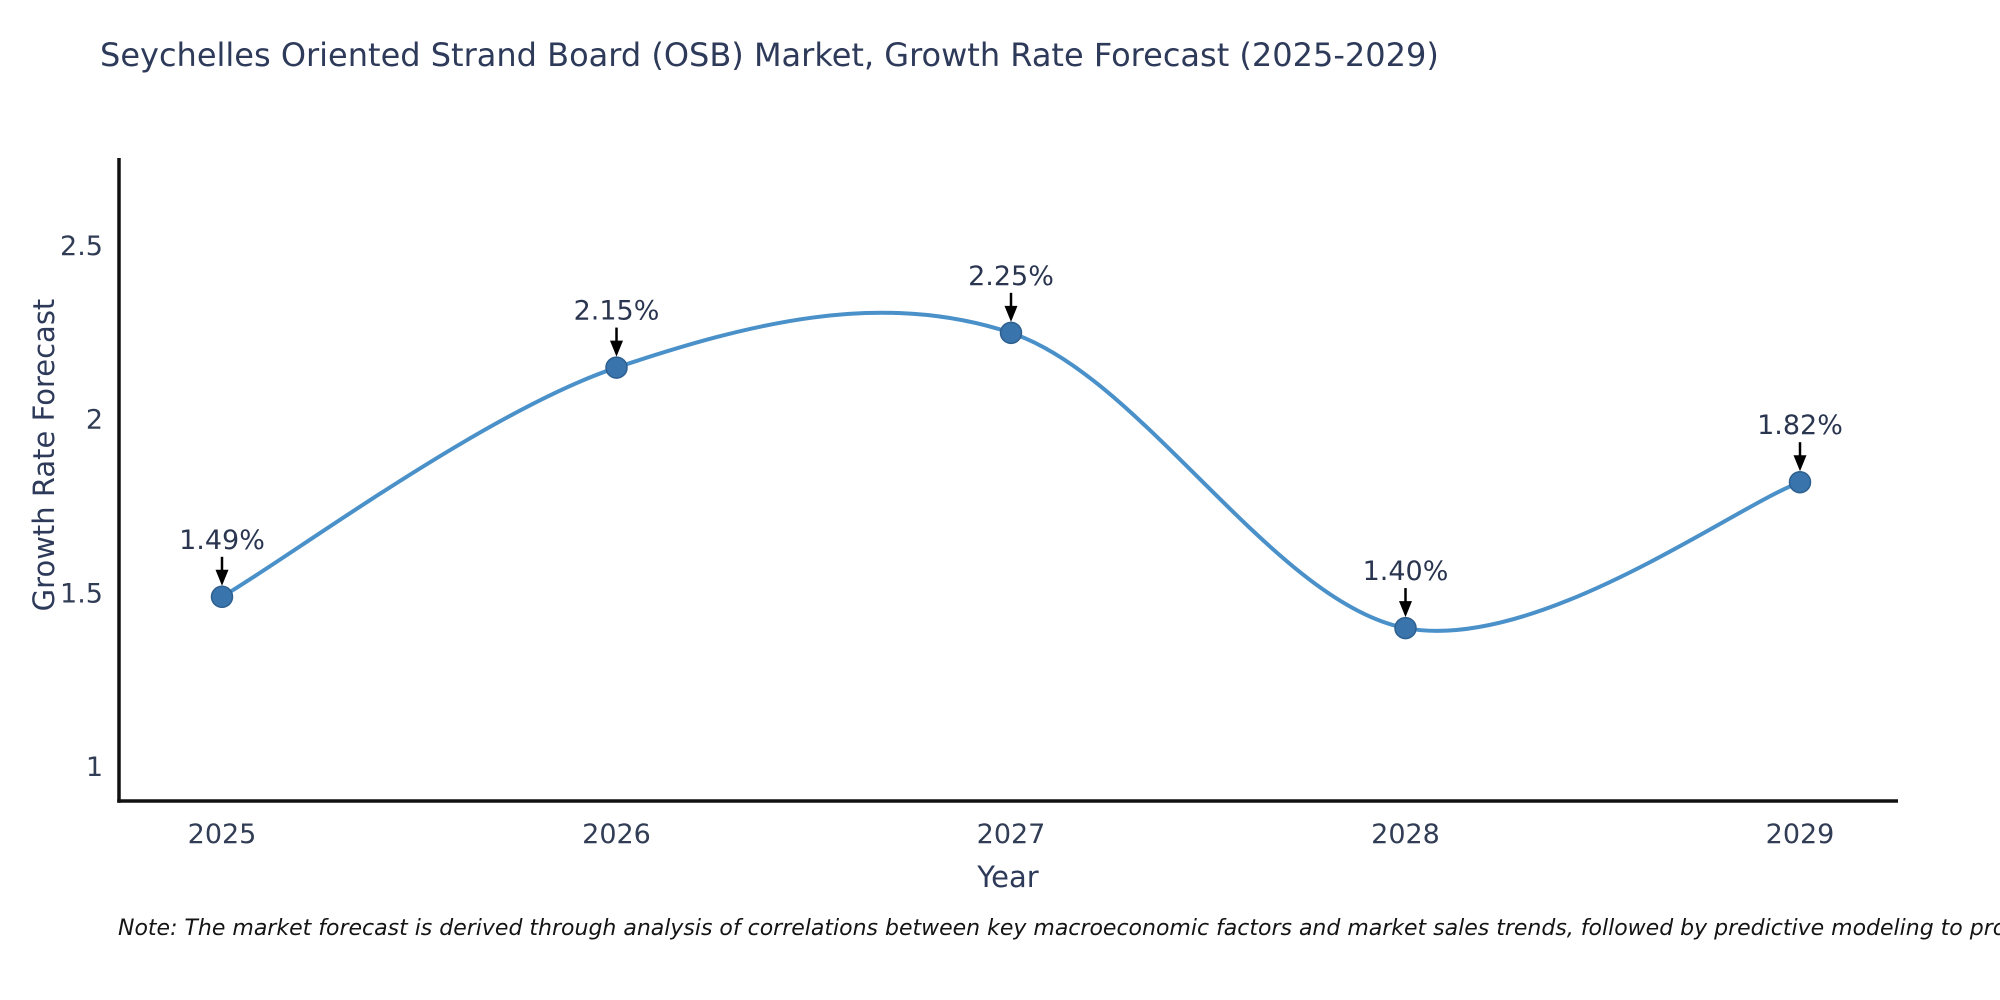 The image size is (2000, 1000). I want to click on x-tick-label: 2026, so click(616, 834).